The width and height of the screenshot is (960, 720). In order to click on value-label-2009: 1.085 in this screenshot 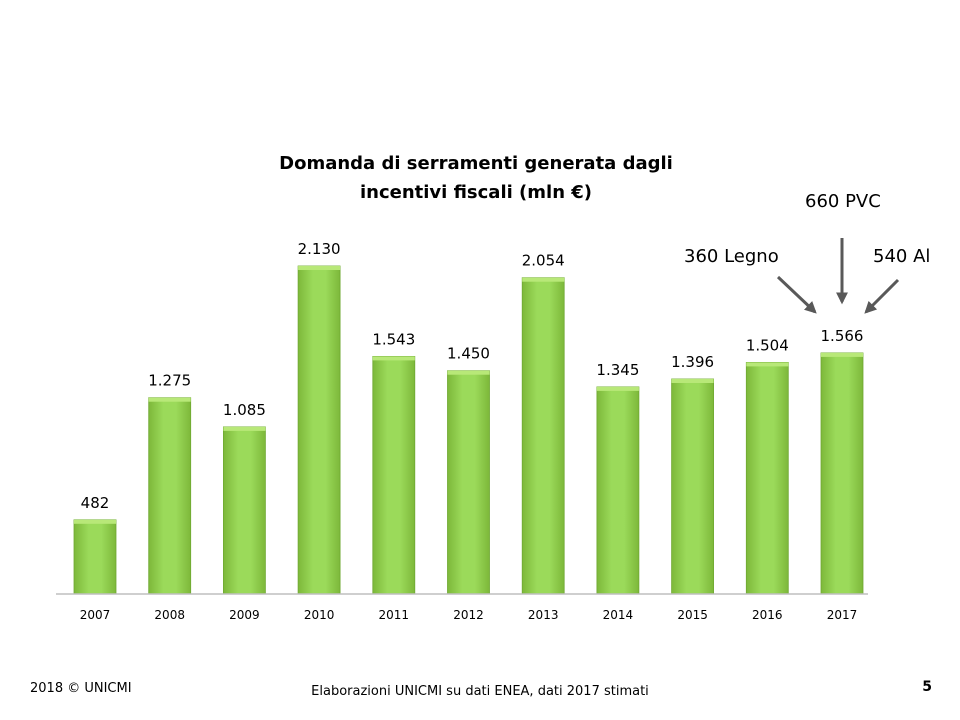, I will do `click(244, 410)`.